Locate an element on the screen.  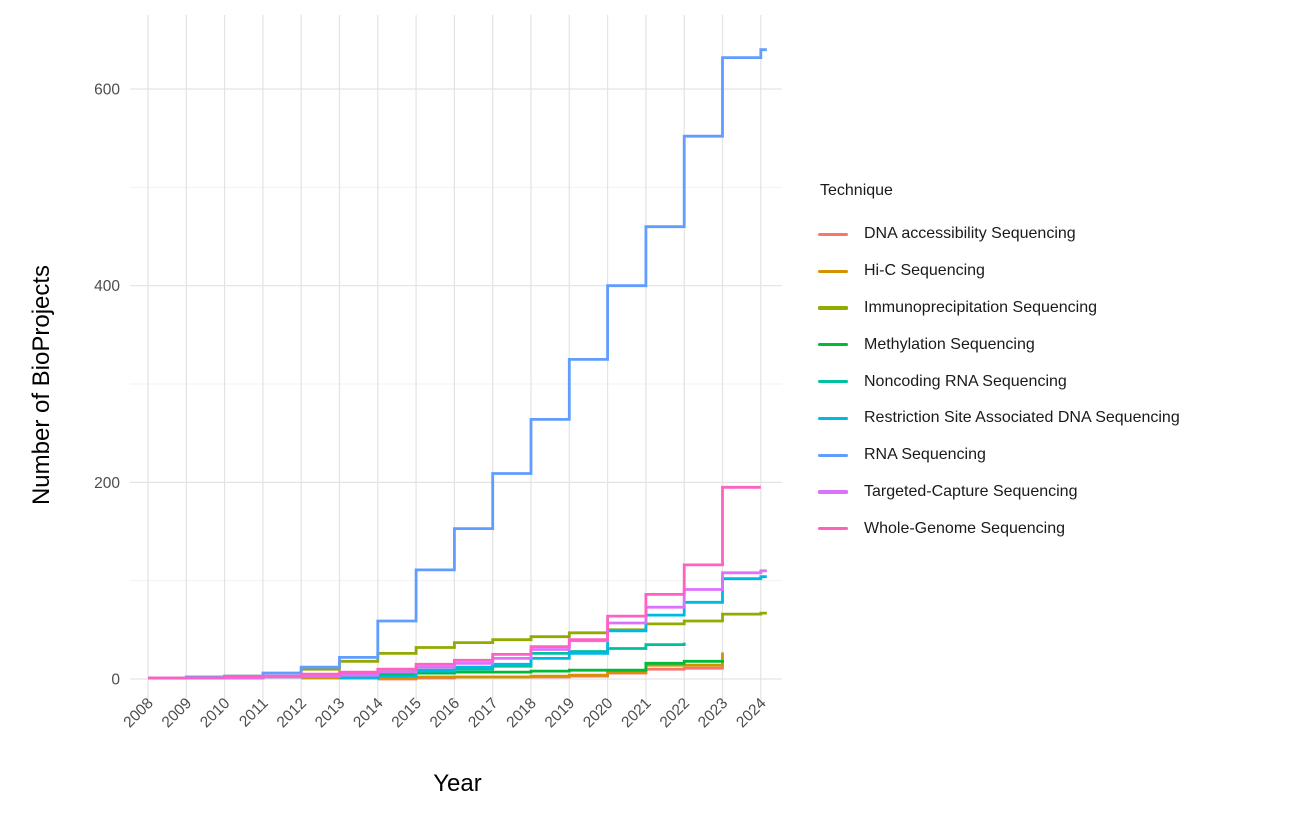
x-axis-title: Year is located at coordinates (457, 783).